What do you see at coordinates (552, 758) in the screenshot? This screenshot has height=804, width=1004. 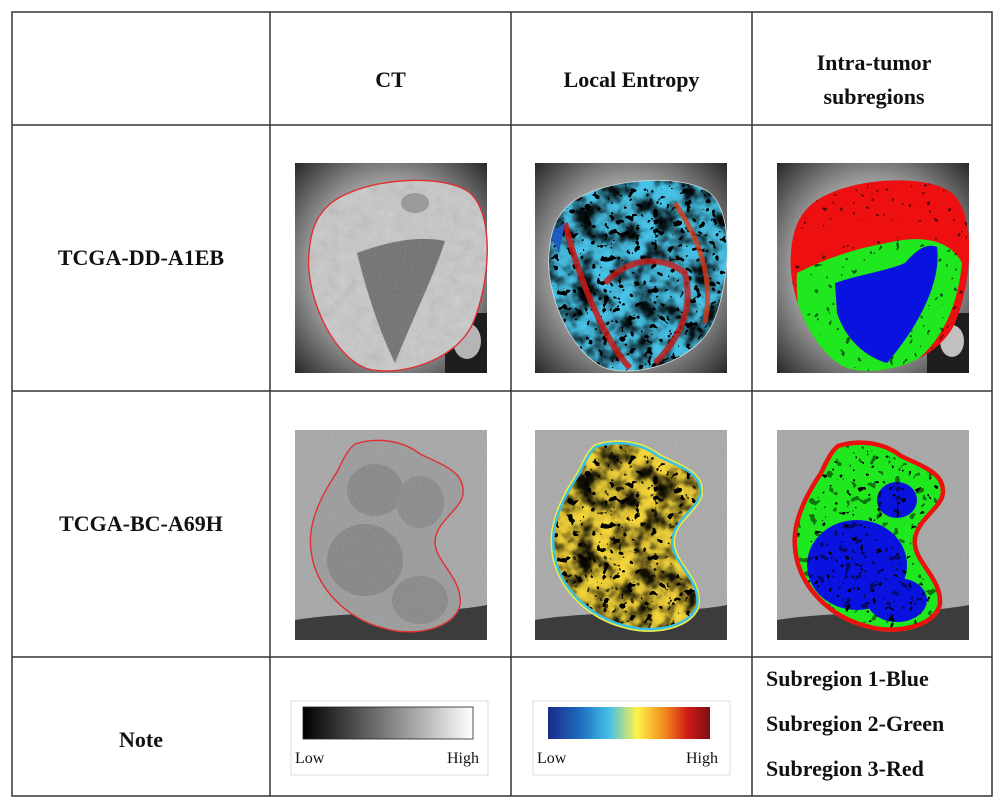 I see `entropy-colorbar-low-label: Low` at bounding box center [552, 758].